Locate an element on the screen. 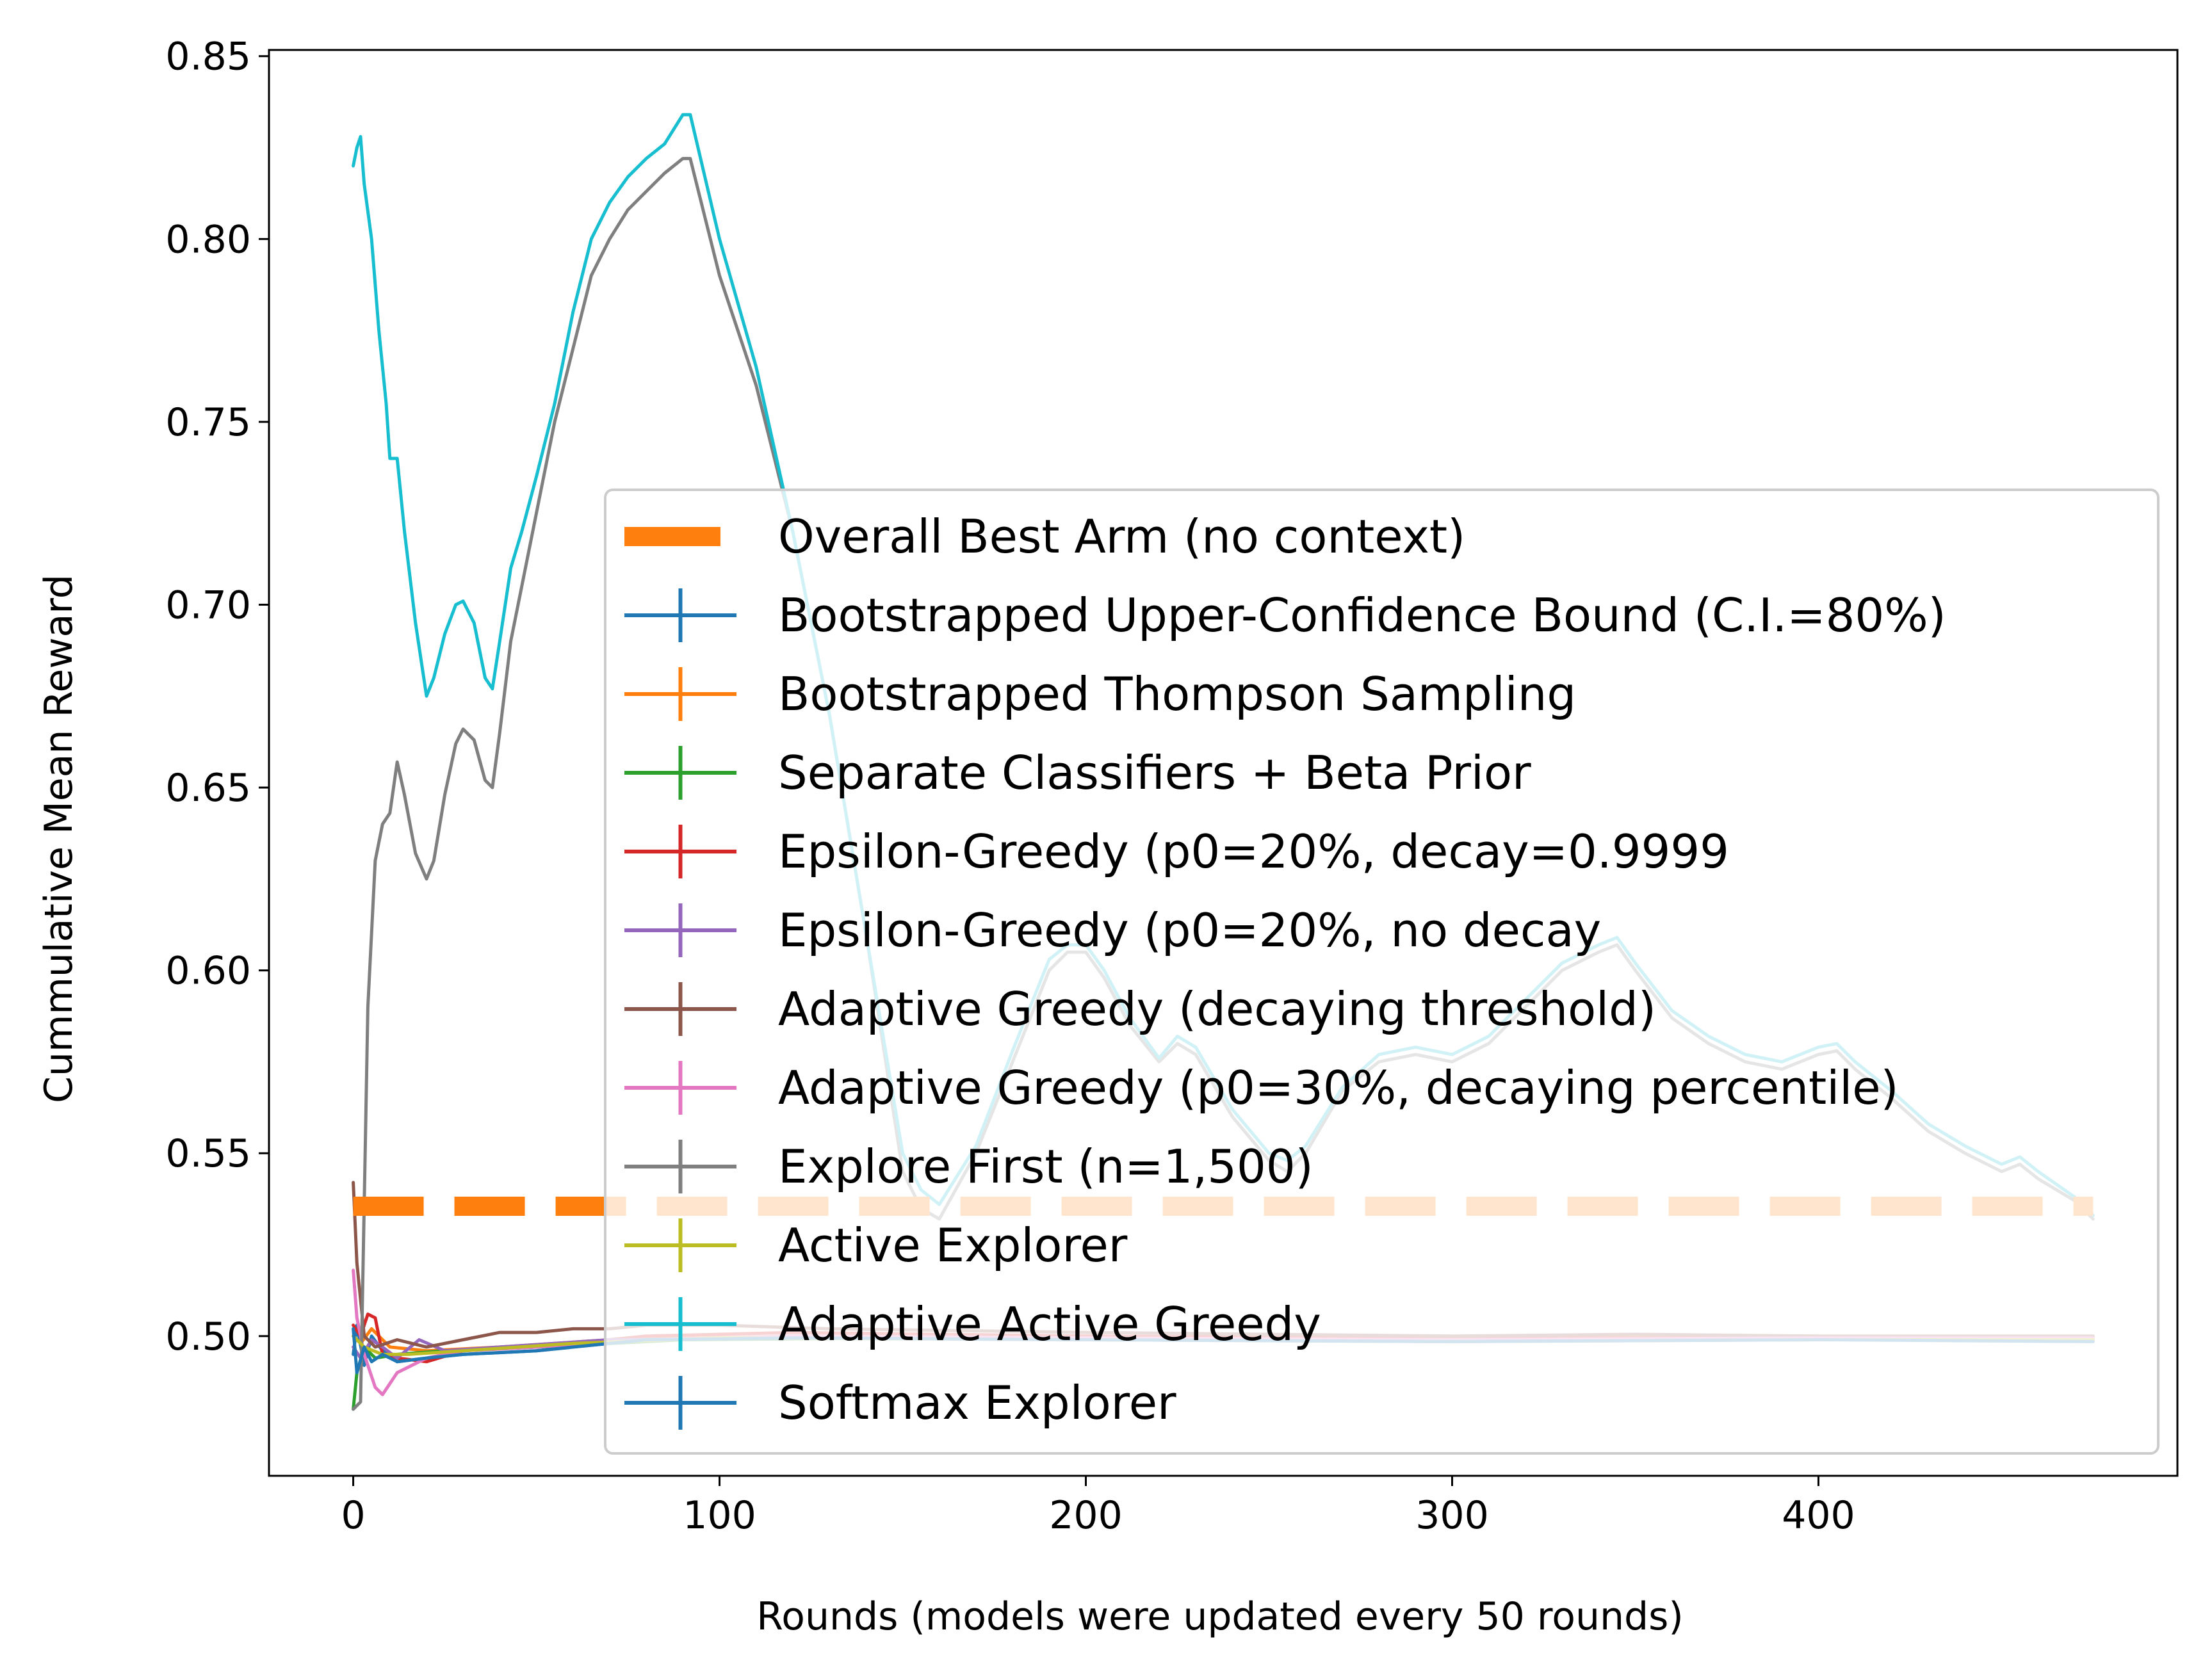 The width and height of the screenshot is (2212, 1673). legend-label: Bootstrapped Thompson Sampling is located at coordinates (1177, 694).